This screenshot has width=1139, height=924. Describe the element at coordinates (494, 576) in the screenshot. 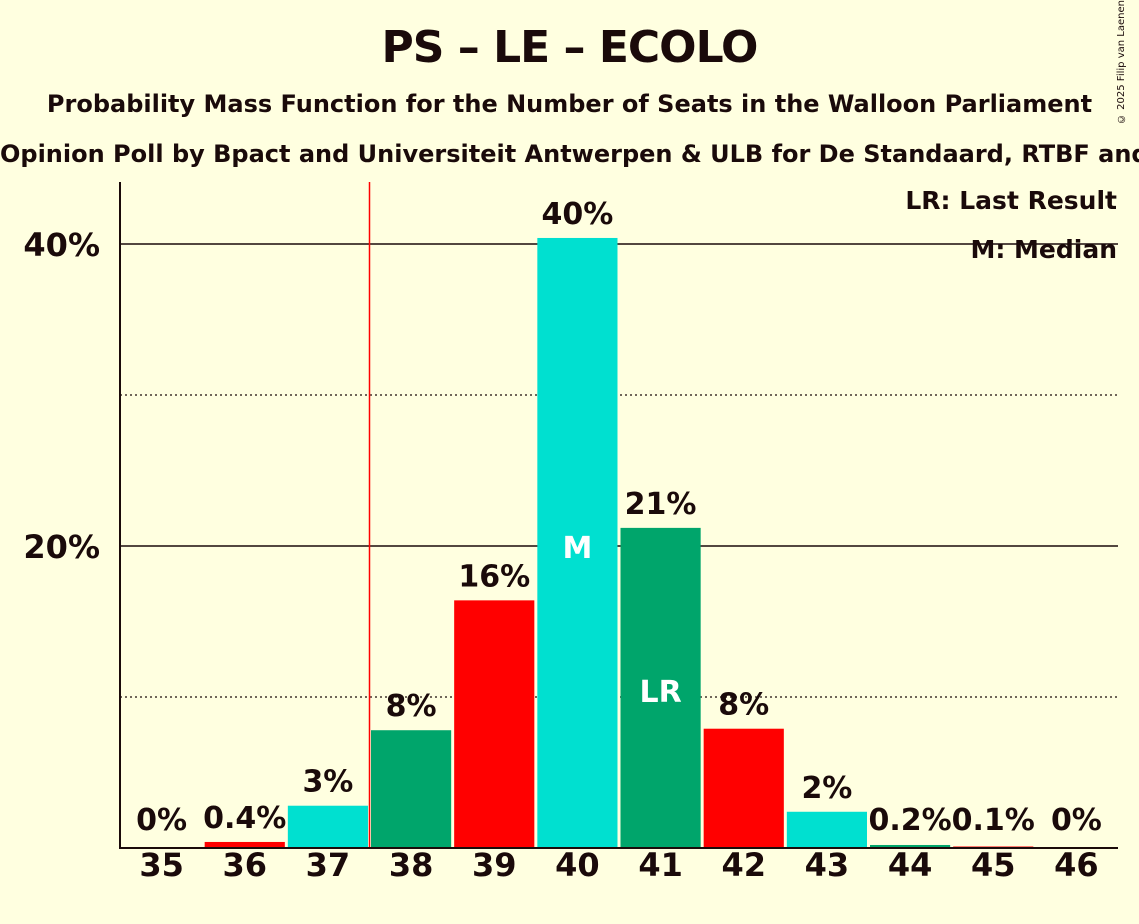

I see `data-label-39: 16%` at that location.